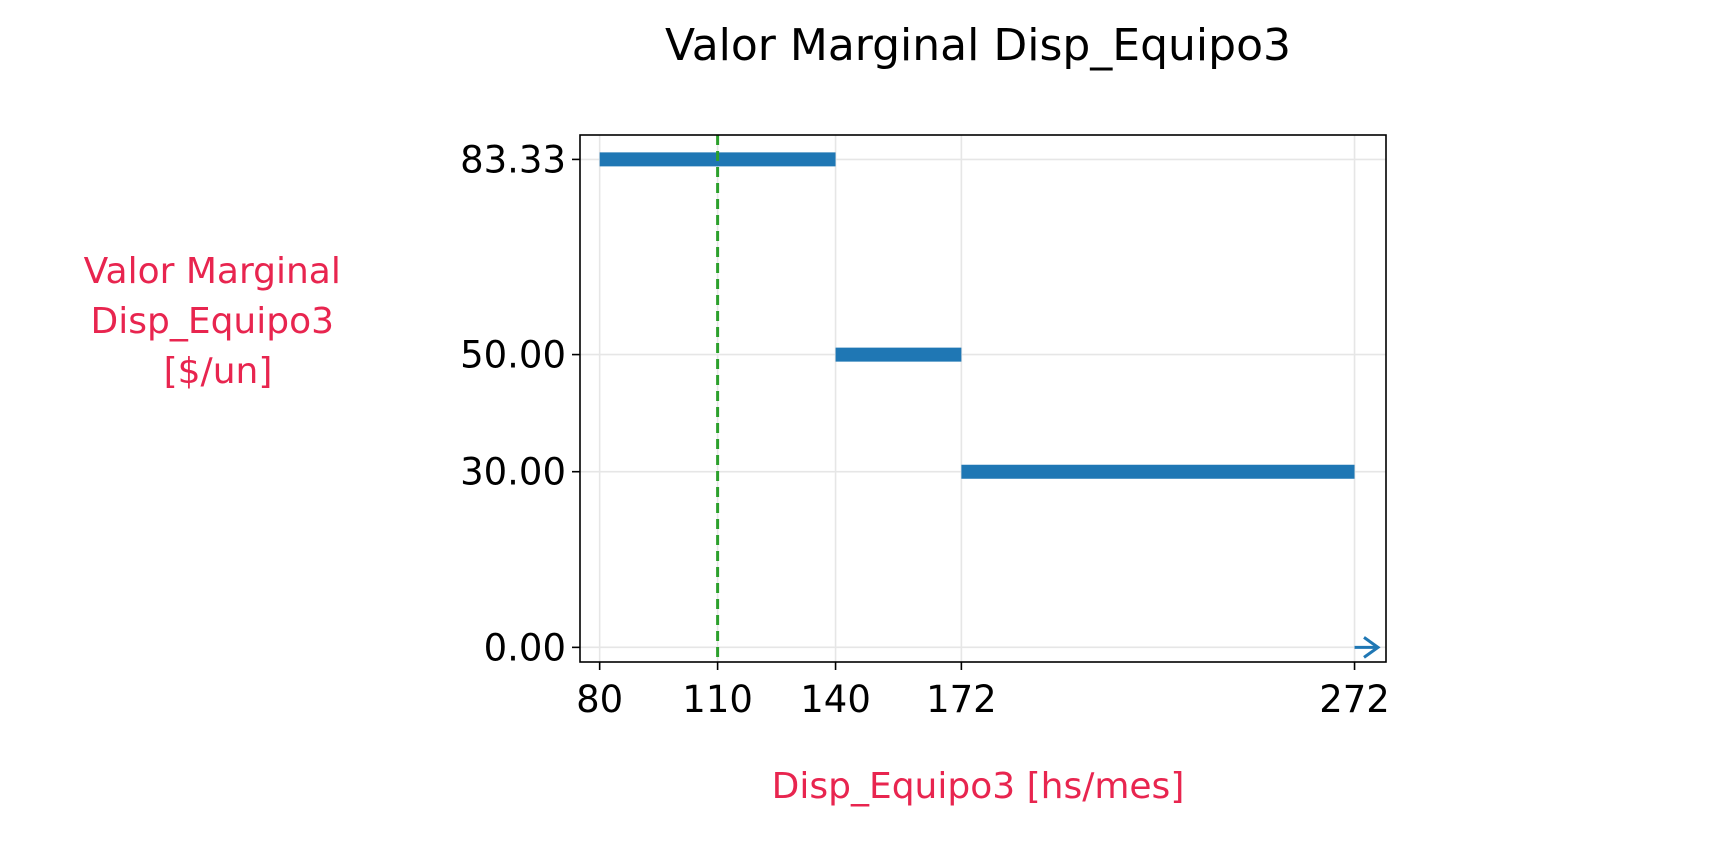  I want to click on y-axis-label-line-1: Valor Marginal, so click(212, 271).